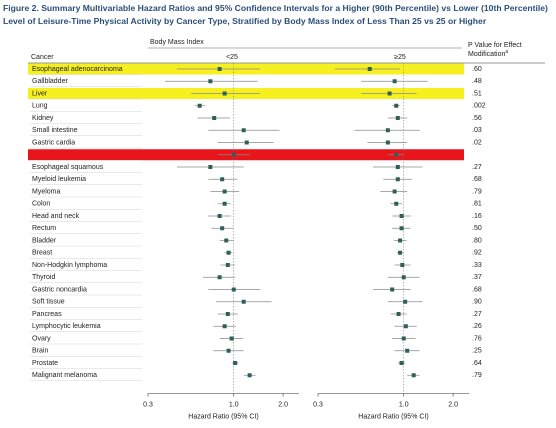  Describe the element at coordinates (477, 302) in the screenshot. I see `p-value: .90` at that location.